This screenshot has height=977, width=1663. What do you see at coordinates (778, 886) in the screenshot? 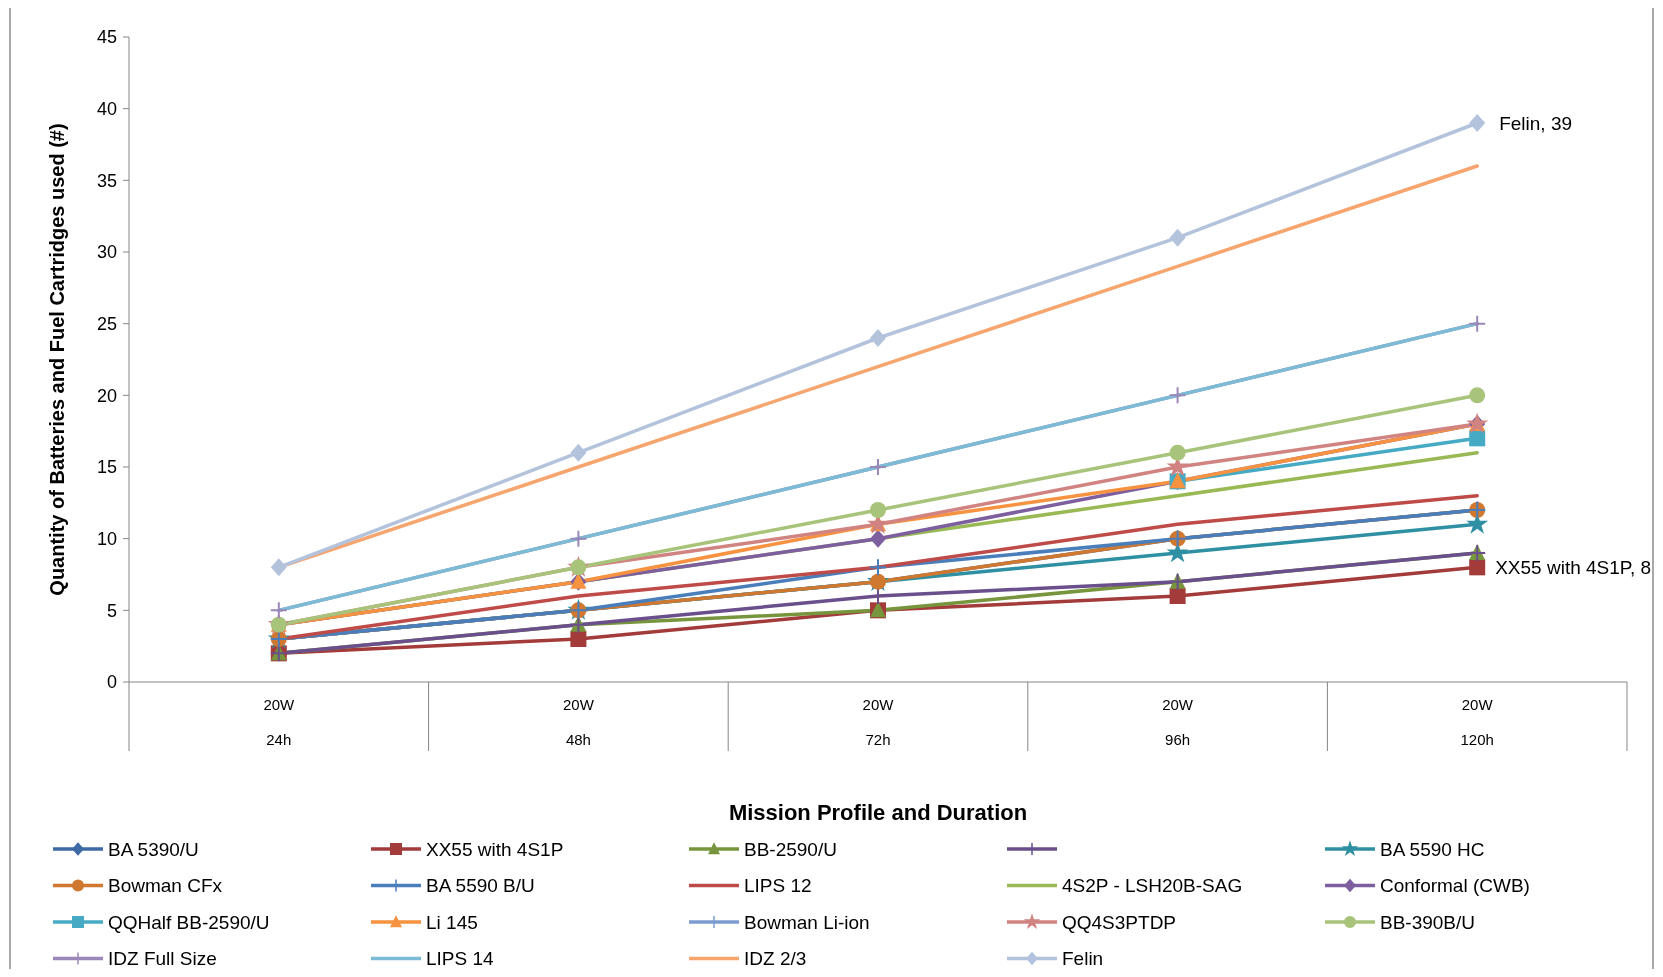
I see `legend-label: LIPS 12` at bounding box center [778, 886].